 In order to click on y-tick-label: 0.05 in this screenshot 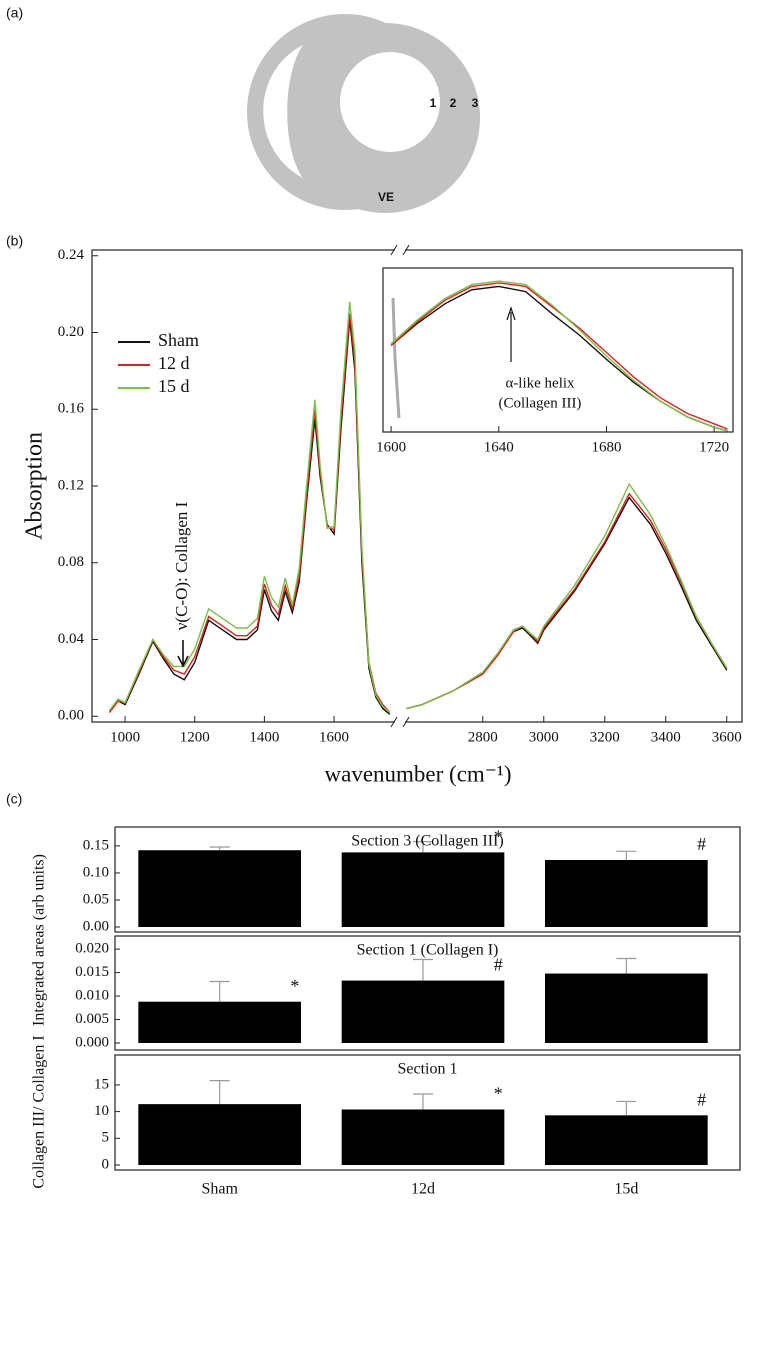, I will do `click(96, 899)`.